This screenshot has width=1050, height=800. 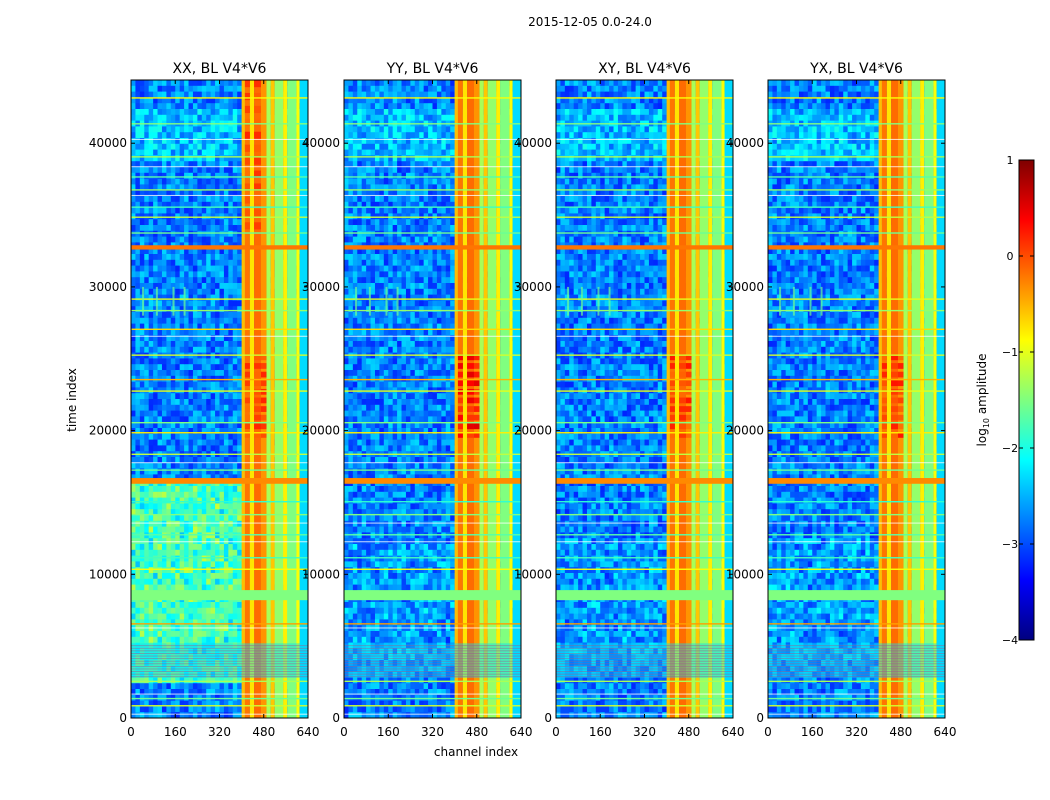 What do you see at coordinates (143, 301) in the screenshot?
I see `streak` at bounding box center [143, 301].